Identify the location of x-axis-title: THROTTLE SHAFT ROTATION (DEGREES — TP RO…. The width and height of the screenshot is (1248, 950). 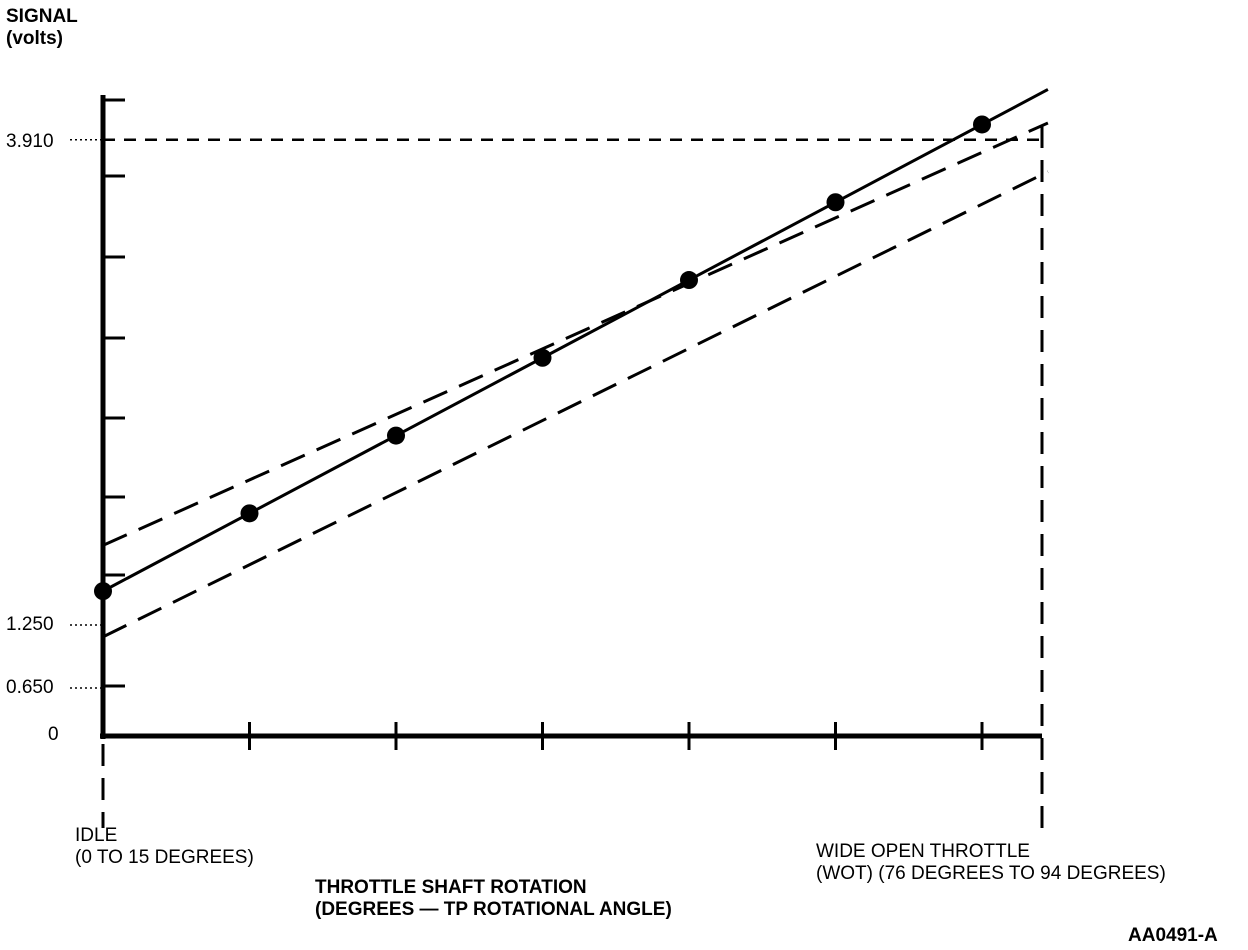
(493, 899).